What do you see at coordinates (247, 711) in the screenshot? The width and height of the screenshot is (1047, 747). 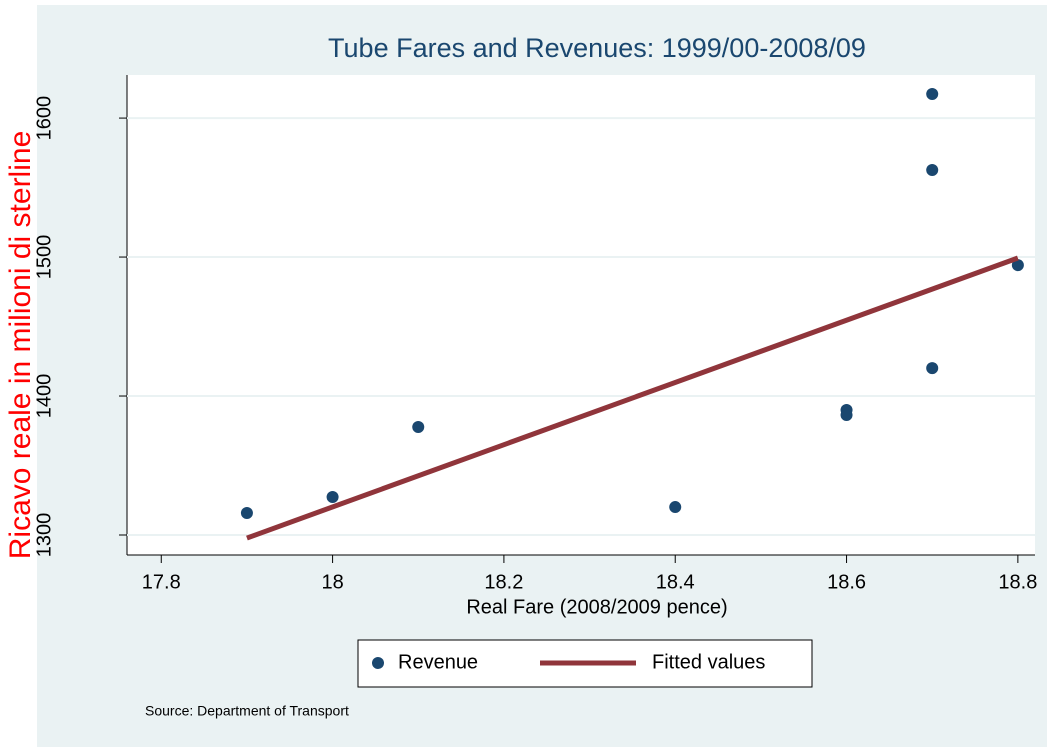 I see `source-note: Source: Department of Transport` at bounding box center [247, 711].